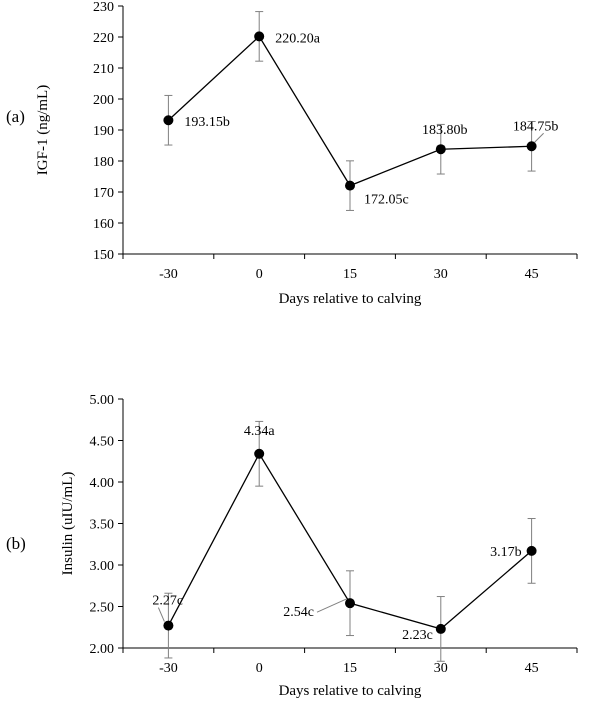  Describe the element at coordinates (102, 649) in the screenshot. I see `y-tick-label: 2.00` at that location.